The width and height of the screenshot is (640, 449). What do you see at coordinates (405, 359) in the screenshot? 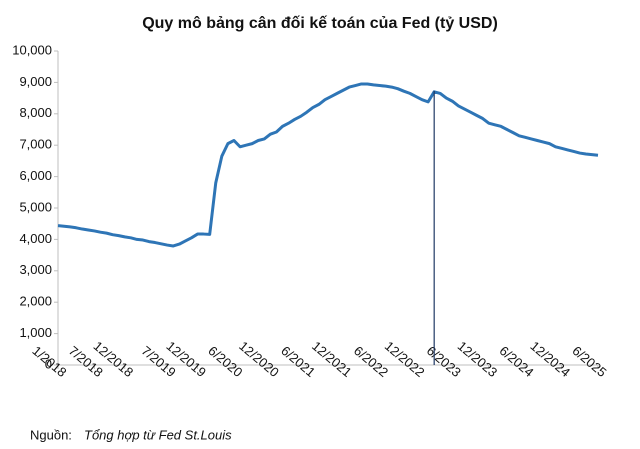
I see `x-tick-label: 12/2022` at bounding box center [405, 359].